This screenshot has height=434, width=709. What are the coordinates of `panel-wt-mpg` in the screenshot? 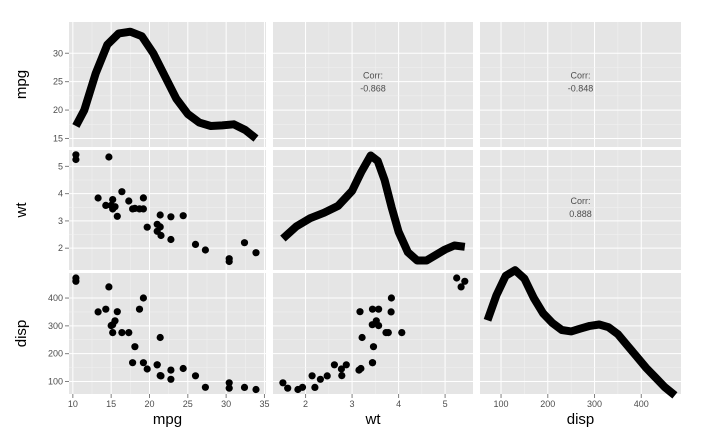 It's located at (167, 210).